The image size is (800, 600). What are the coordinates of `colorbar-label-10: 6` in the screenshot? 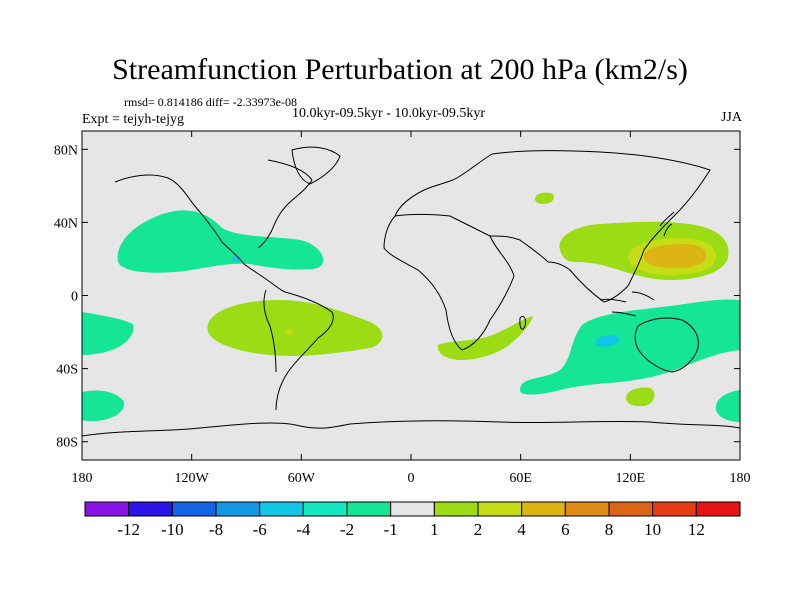 It's located at (565, 529).